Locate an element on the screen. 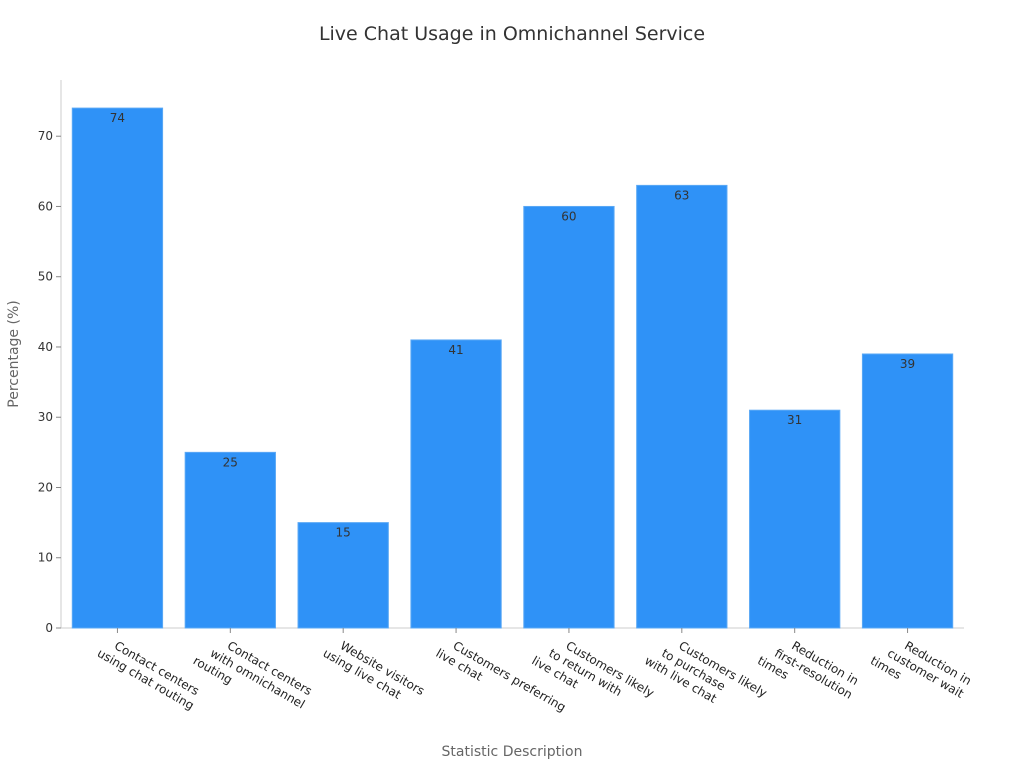 The image size is (1024, 768). y-tick-label: 60 is located at coordinates (45, 206).